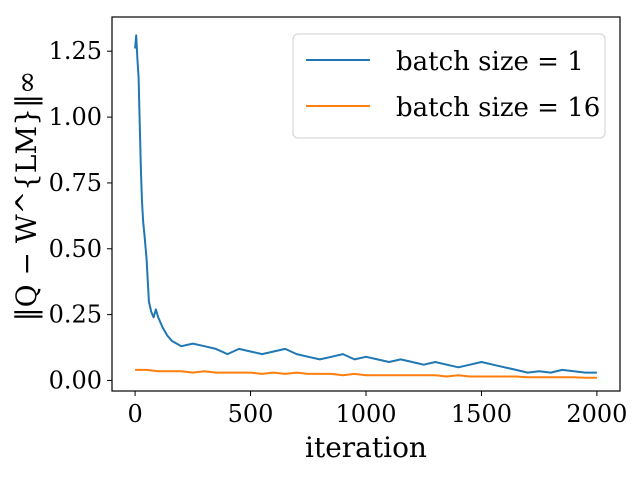 This screenshot has height=485, width=640. Describe the element at coordinates (75, 380) in the screenshot. I see `y-tick-label: 0.00` at that location.